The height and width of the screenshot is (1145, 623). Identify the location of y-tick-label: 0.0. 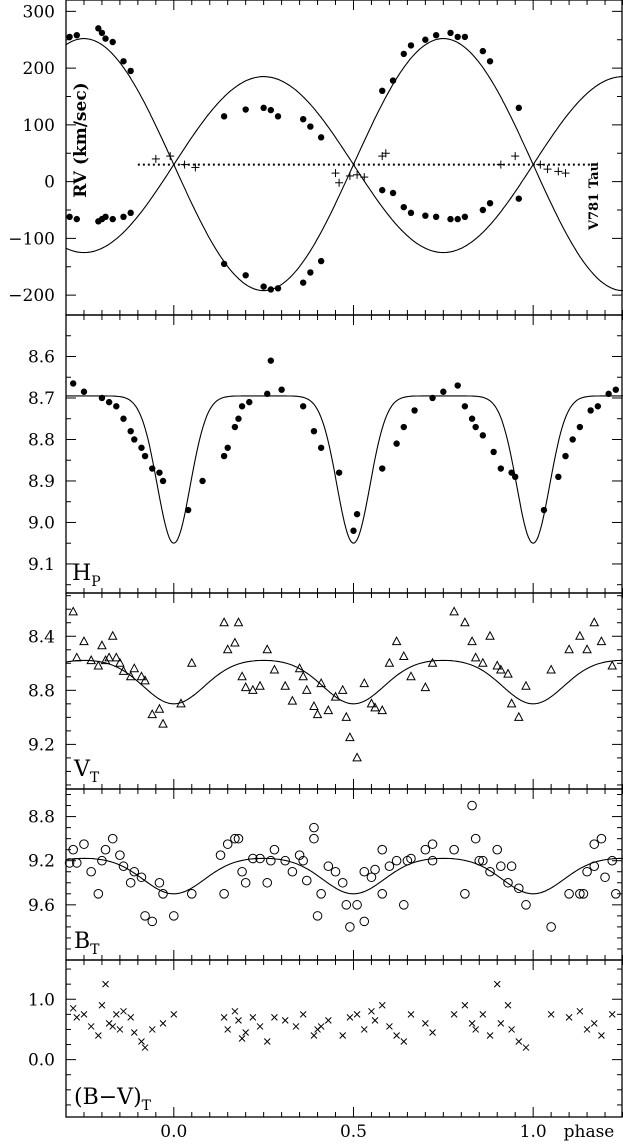
(41, 1061).